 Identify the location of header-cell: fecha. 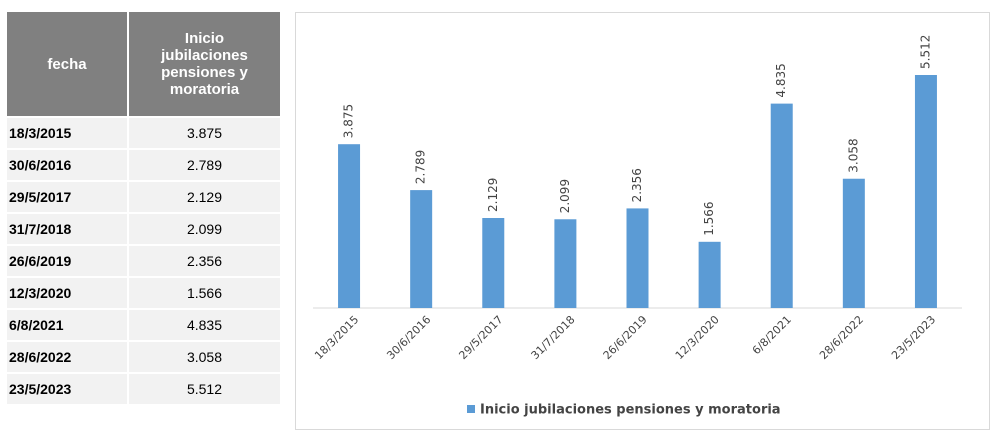
(67, 64).